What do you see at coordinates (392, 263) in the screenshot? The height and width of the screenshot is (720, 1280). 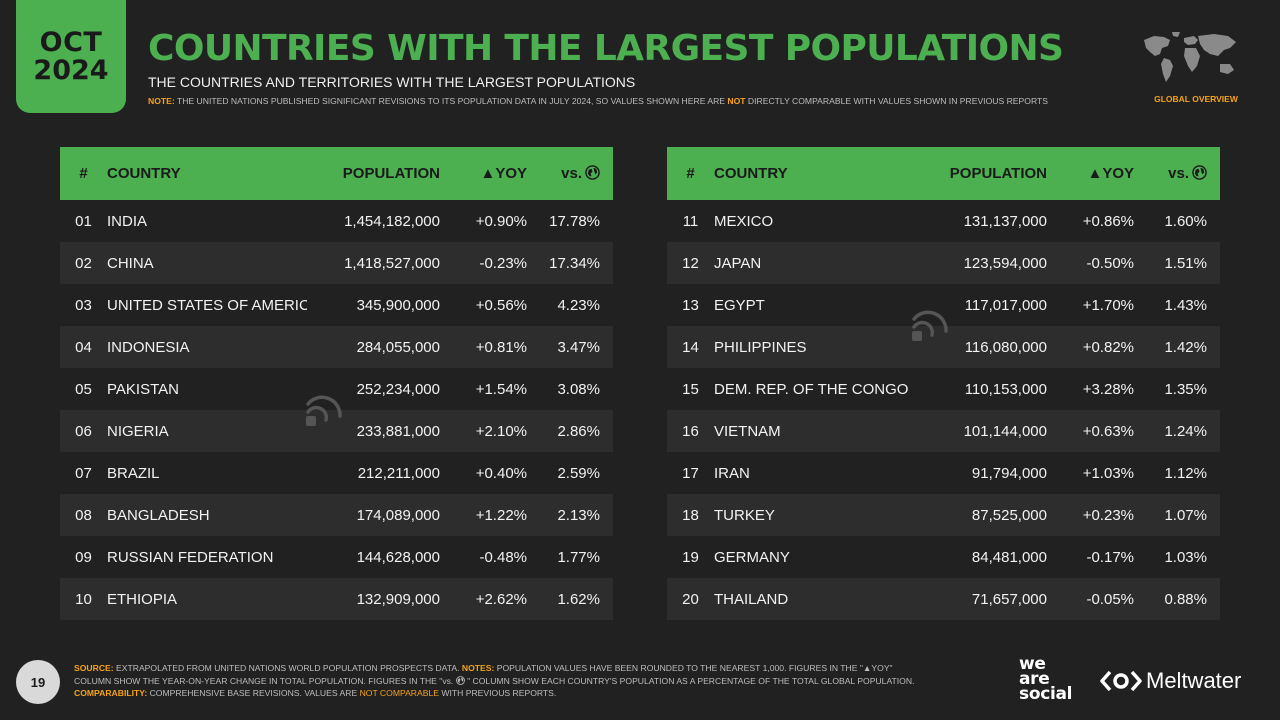 I see `cell-population: 1,418,527,000` at bounding box center [392, 263].